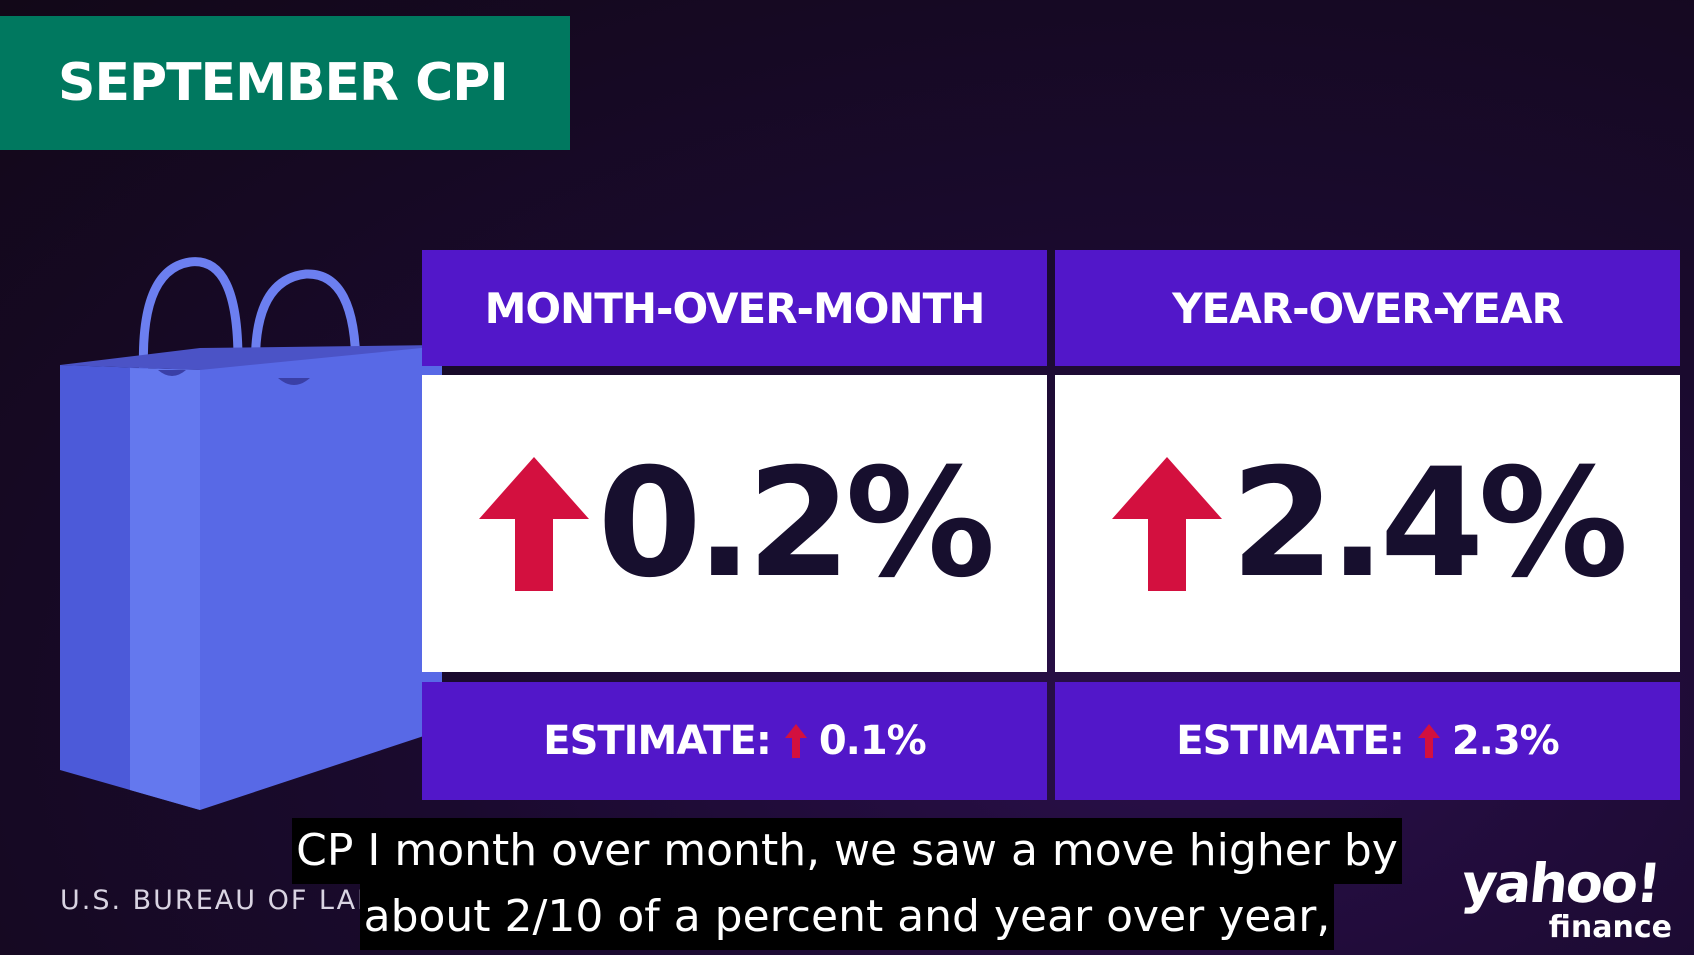  What do you see at coordinates (1429, 523) in the screenshot?
I see `yoy-value: 2.4%` at bounding box center [1429, 523].